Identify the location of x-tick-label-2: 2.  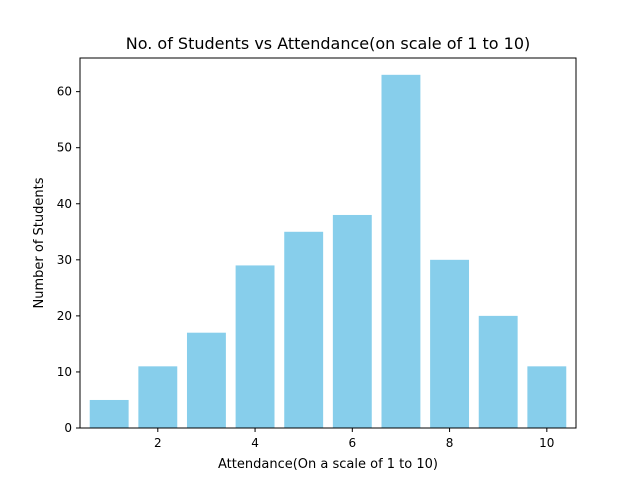
(158, 443).